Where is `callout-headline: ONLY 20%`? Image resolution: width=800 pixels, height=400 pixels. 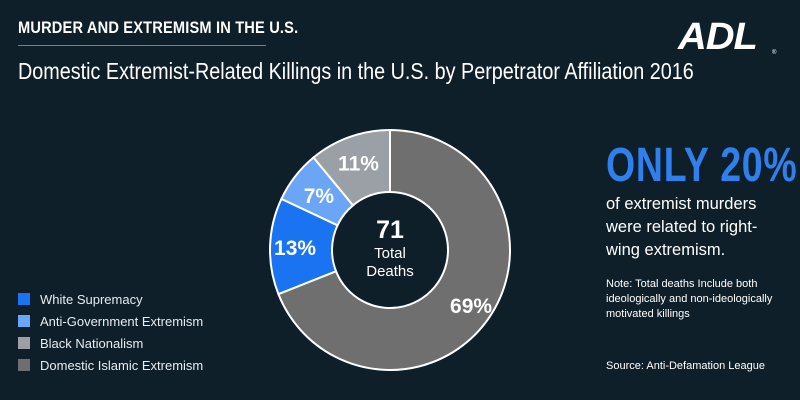 callout-headline: ONLY 20% is located at coordinates (702, 165).